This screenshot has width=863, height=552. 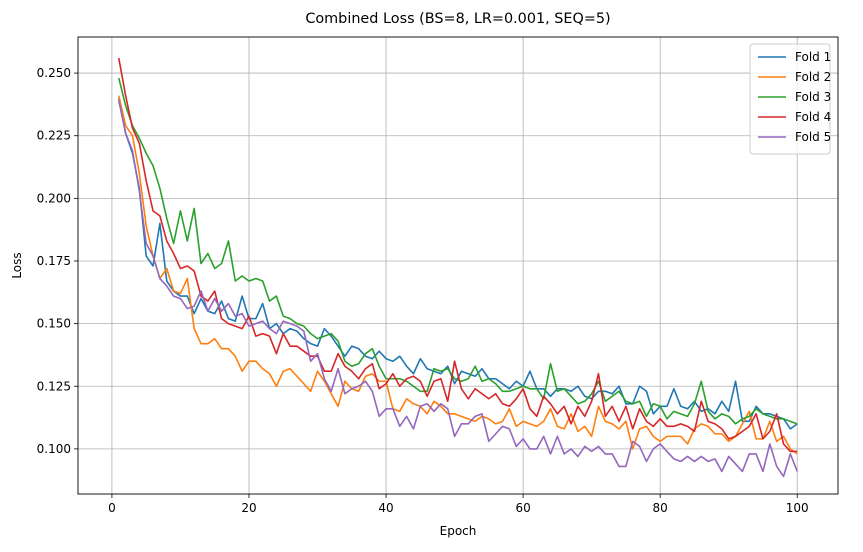 I want to click on y-tick-label: 0.225, so click(x=54, y=136).